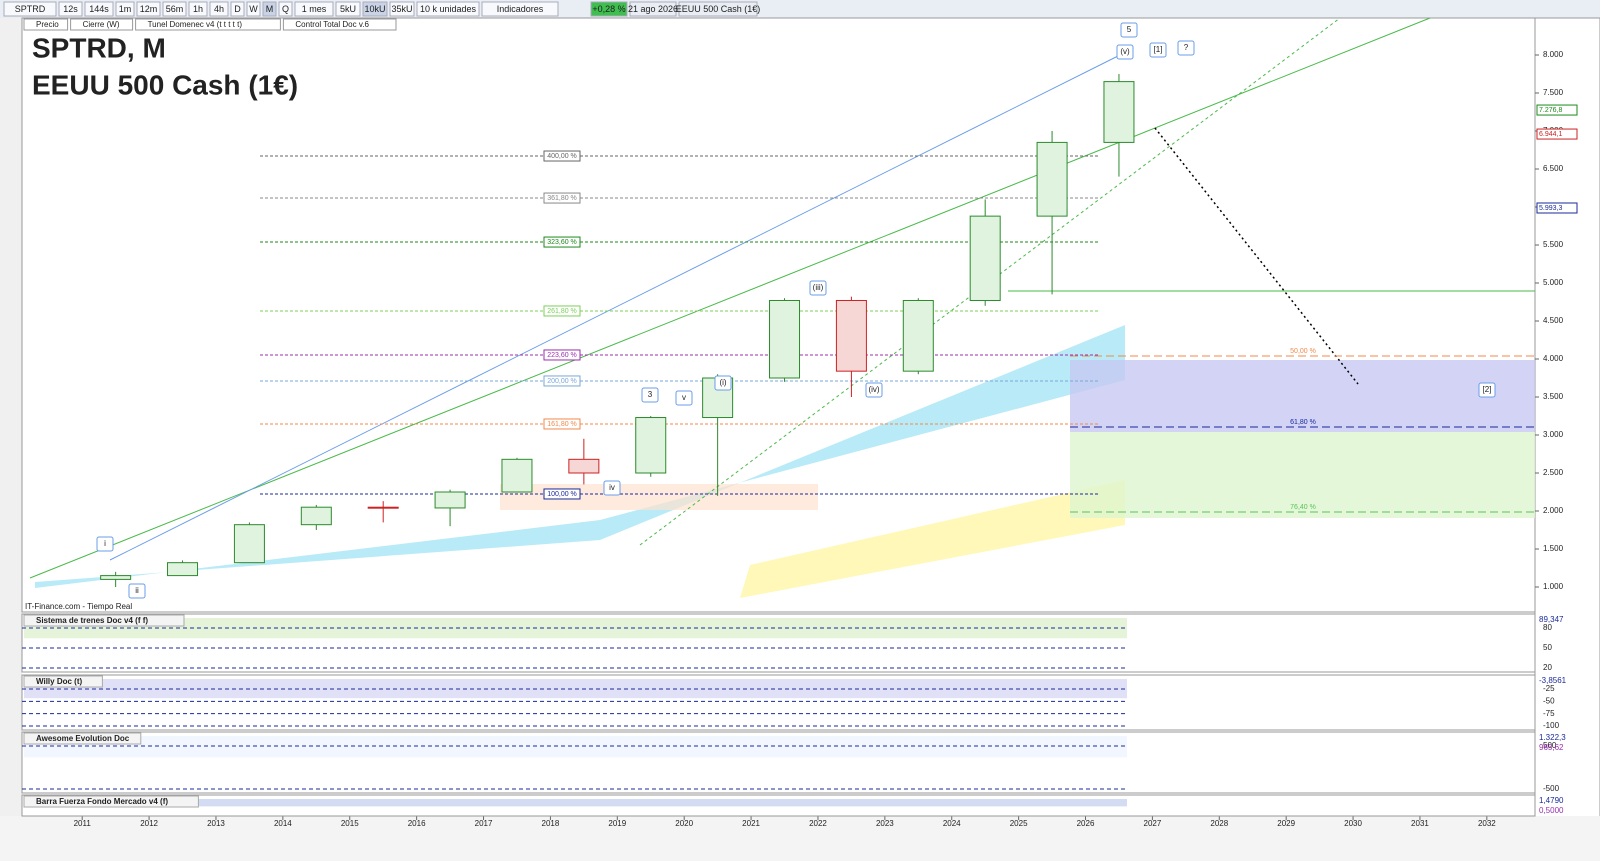 This screenshot has height=861, width=1600. Describe the element at coordinates (99, 47) in the screenshot. I see `chart-title: SPTRD, M` at that location.